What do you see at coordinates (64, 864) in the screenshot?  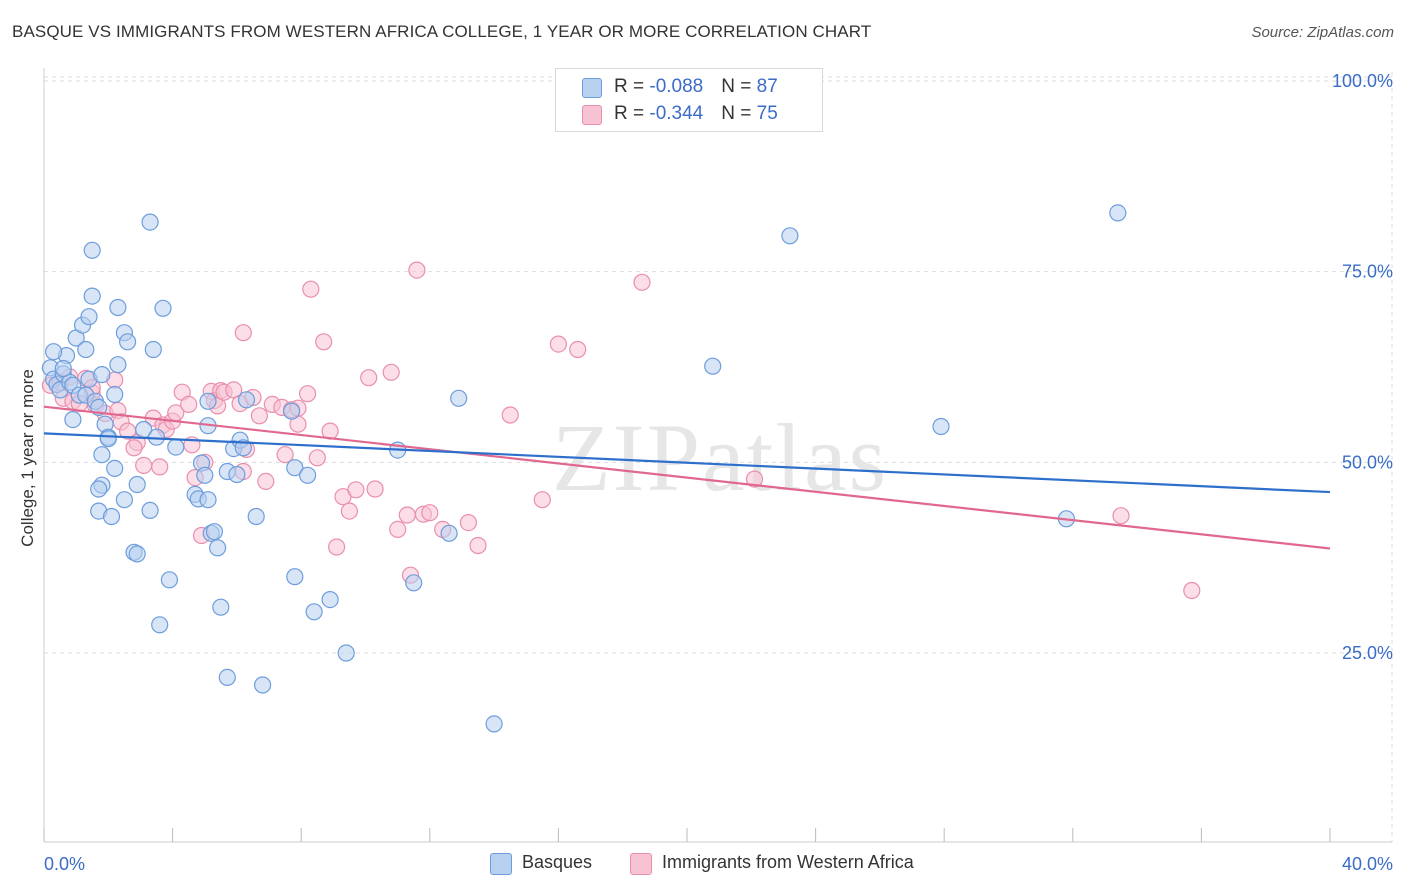 I see `x-tick-label: 0.0%` at bounding box center [64, 864].